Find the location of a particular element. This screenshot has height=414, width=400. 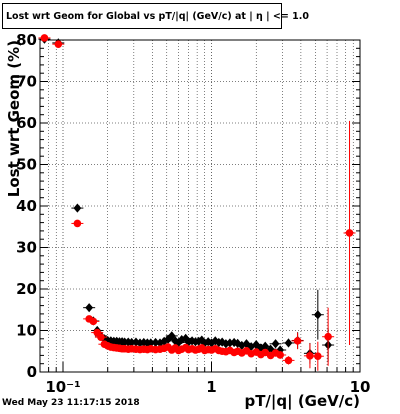

x-tick-labels: 10⁻¹ 1 10 is located at coordinates (207, 387).